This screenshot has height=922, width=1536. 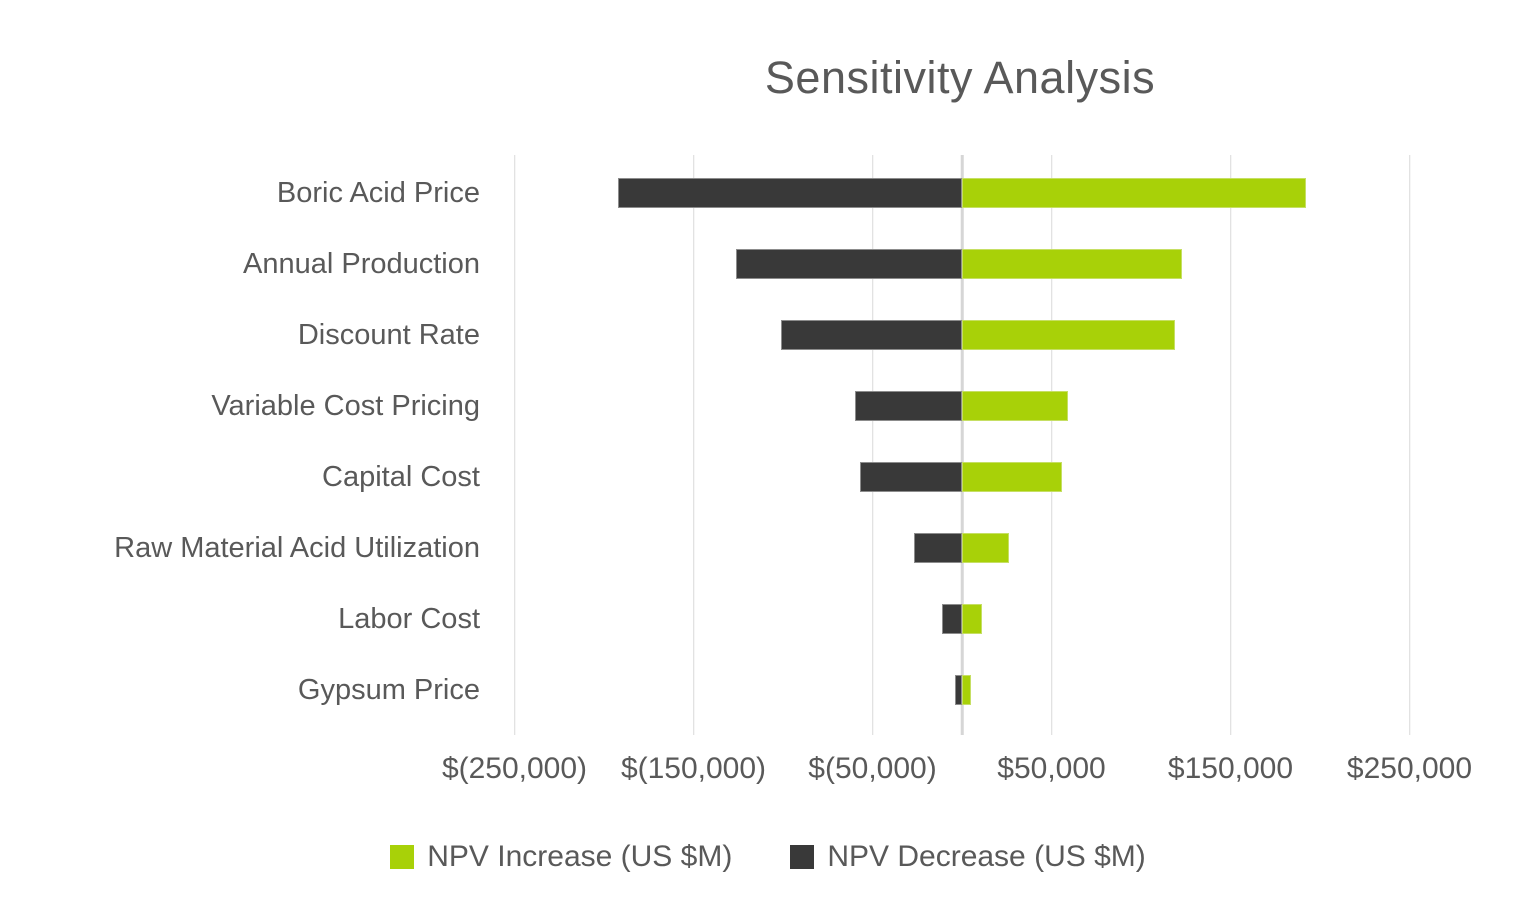 What do you see at coordinates (345, 406) in the screenshot?
I see `category-label: Variable Cost Pricing` at bounding box center [345, 406].